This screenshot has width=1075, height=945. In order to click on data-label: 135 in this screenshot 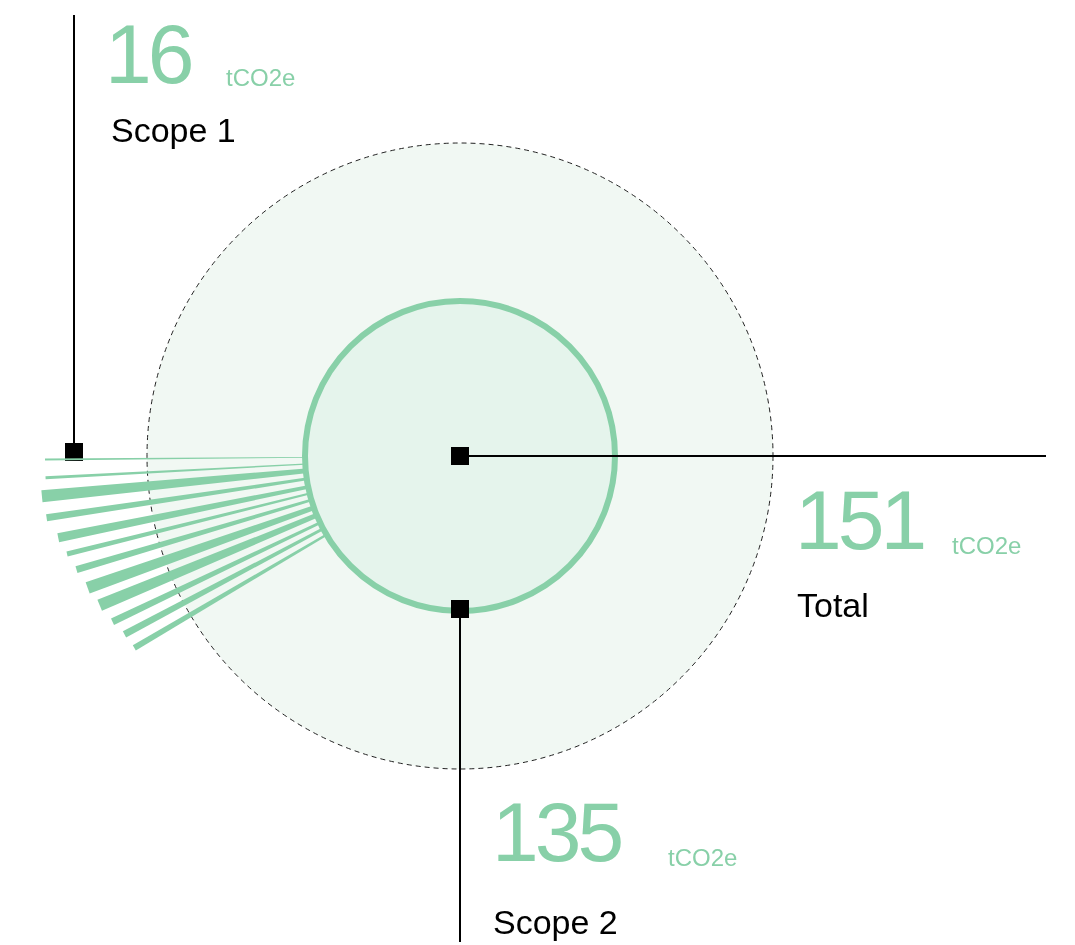, I will do `click(556, 832)`.